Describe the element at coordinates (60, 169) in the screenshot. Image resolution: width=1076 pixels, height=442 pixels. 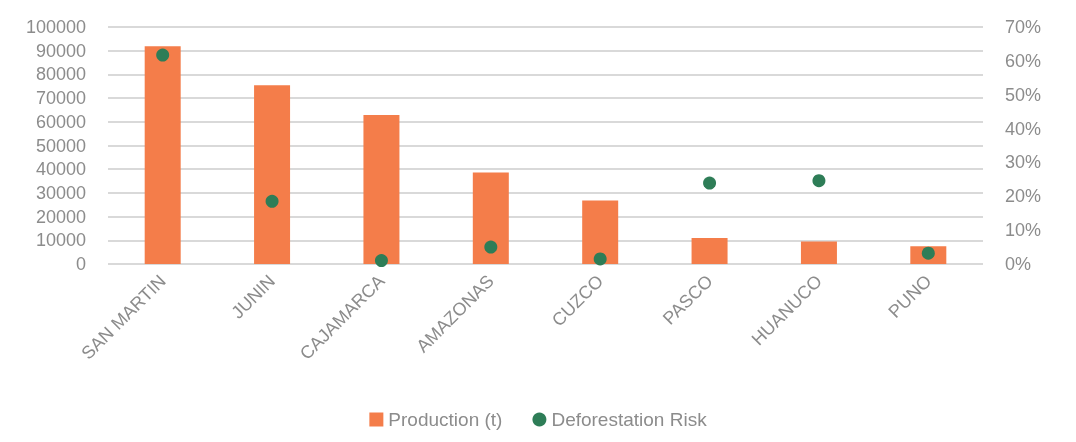
I see `y-tick-label: 40000` at that location.